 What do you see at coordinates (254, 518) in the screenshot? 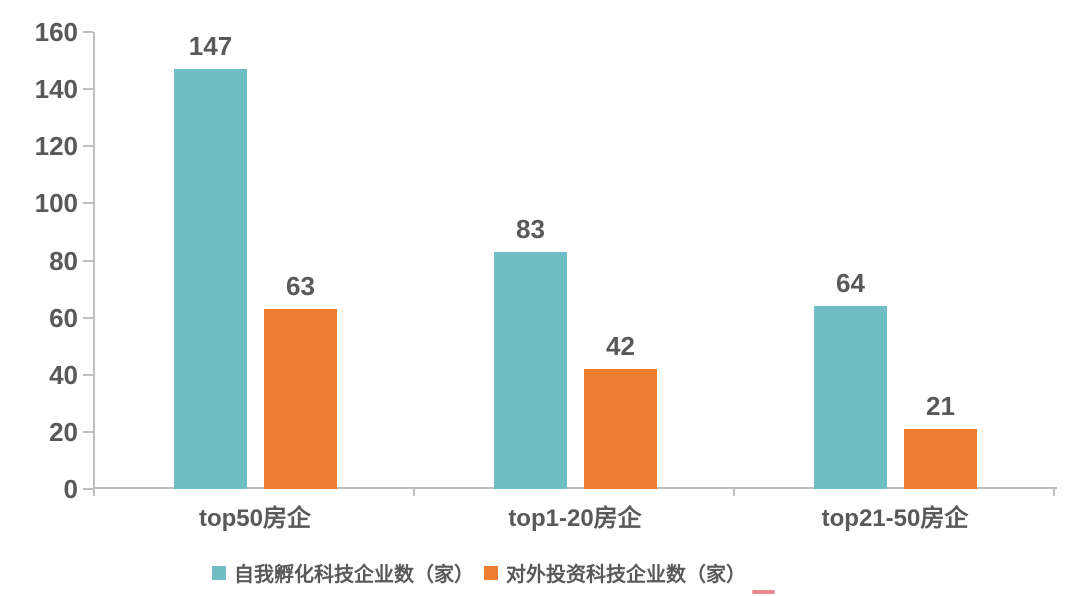
I see `x-axis-category-label: top50房企` at bounding box center [254, 518].